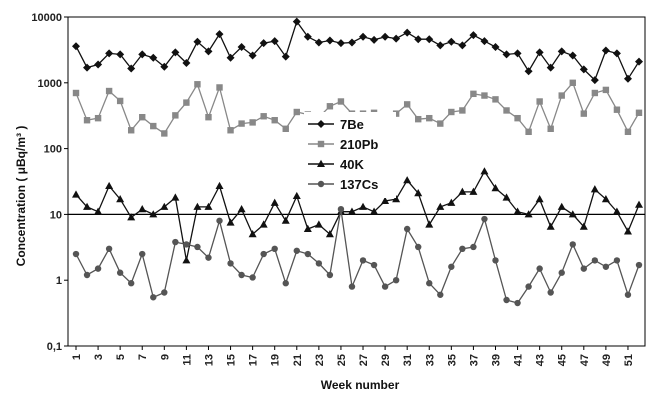  I want to click on legend-item-210pb: 210Pb, so click(343, 144).